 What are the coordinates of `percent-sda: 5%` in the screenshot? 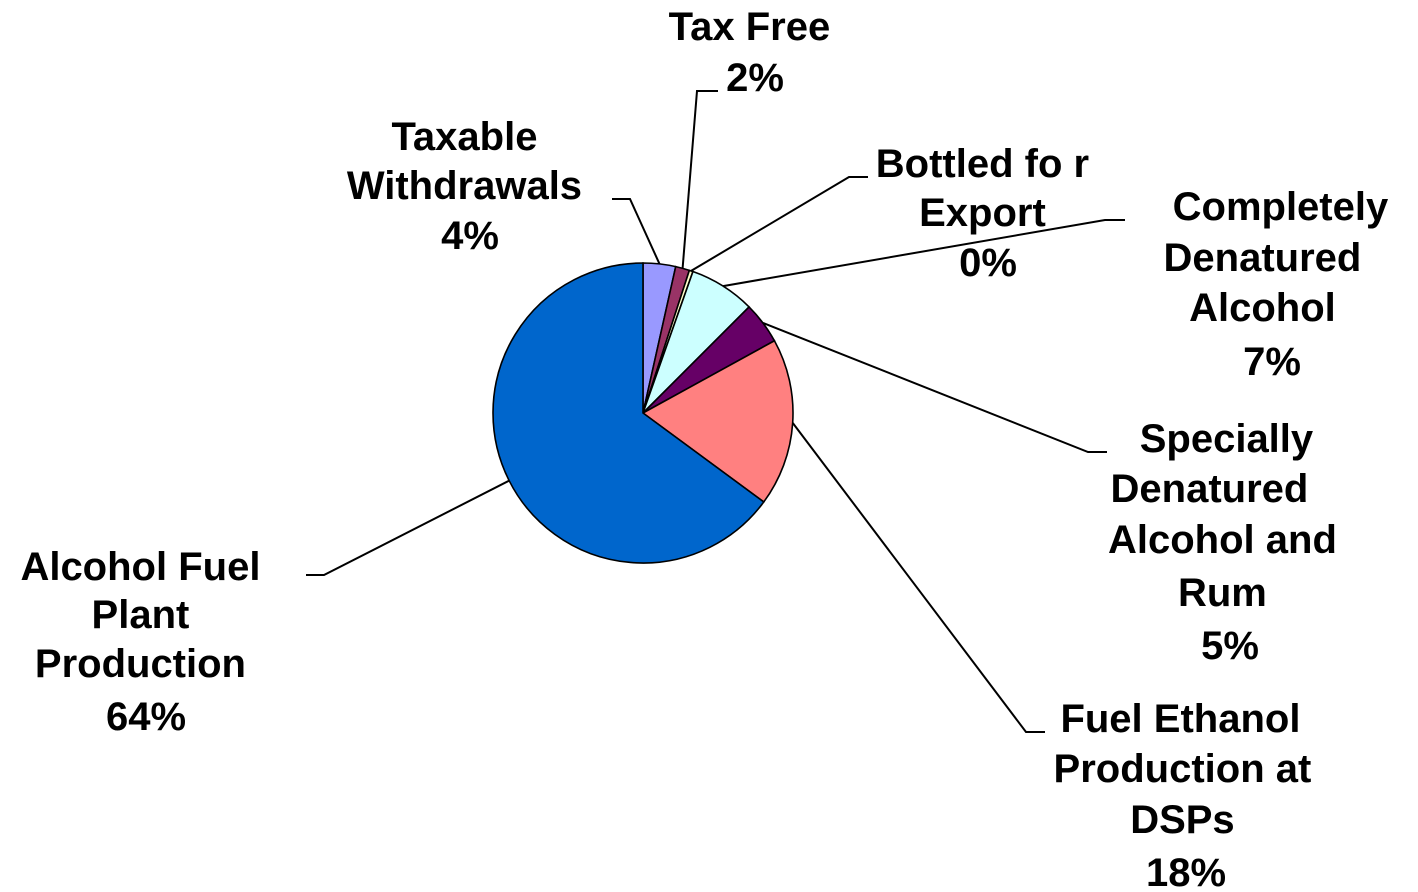 It's located at (1230, 646).